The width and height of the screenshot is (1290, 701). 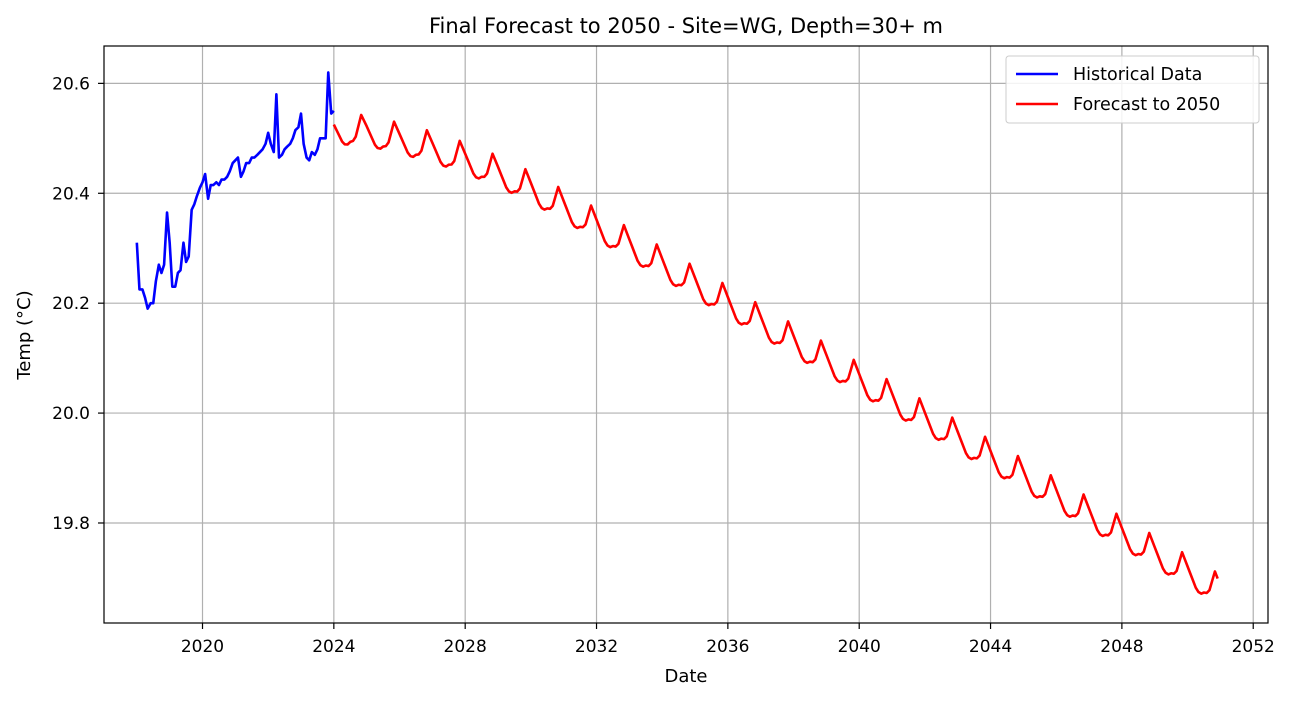 What do you see at coordinates (71, 194) in the screenshot?
I see `y-tick-label: 20.4` at bounding box center [71, 194].